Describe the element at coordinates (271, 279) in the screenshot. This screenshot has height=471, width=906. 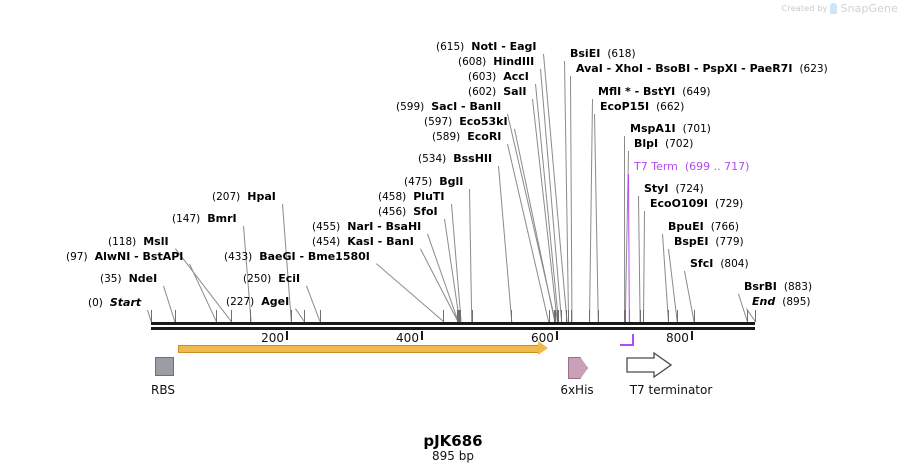
I see `site-label-ecii: (250) EciI` at that location.